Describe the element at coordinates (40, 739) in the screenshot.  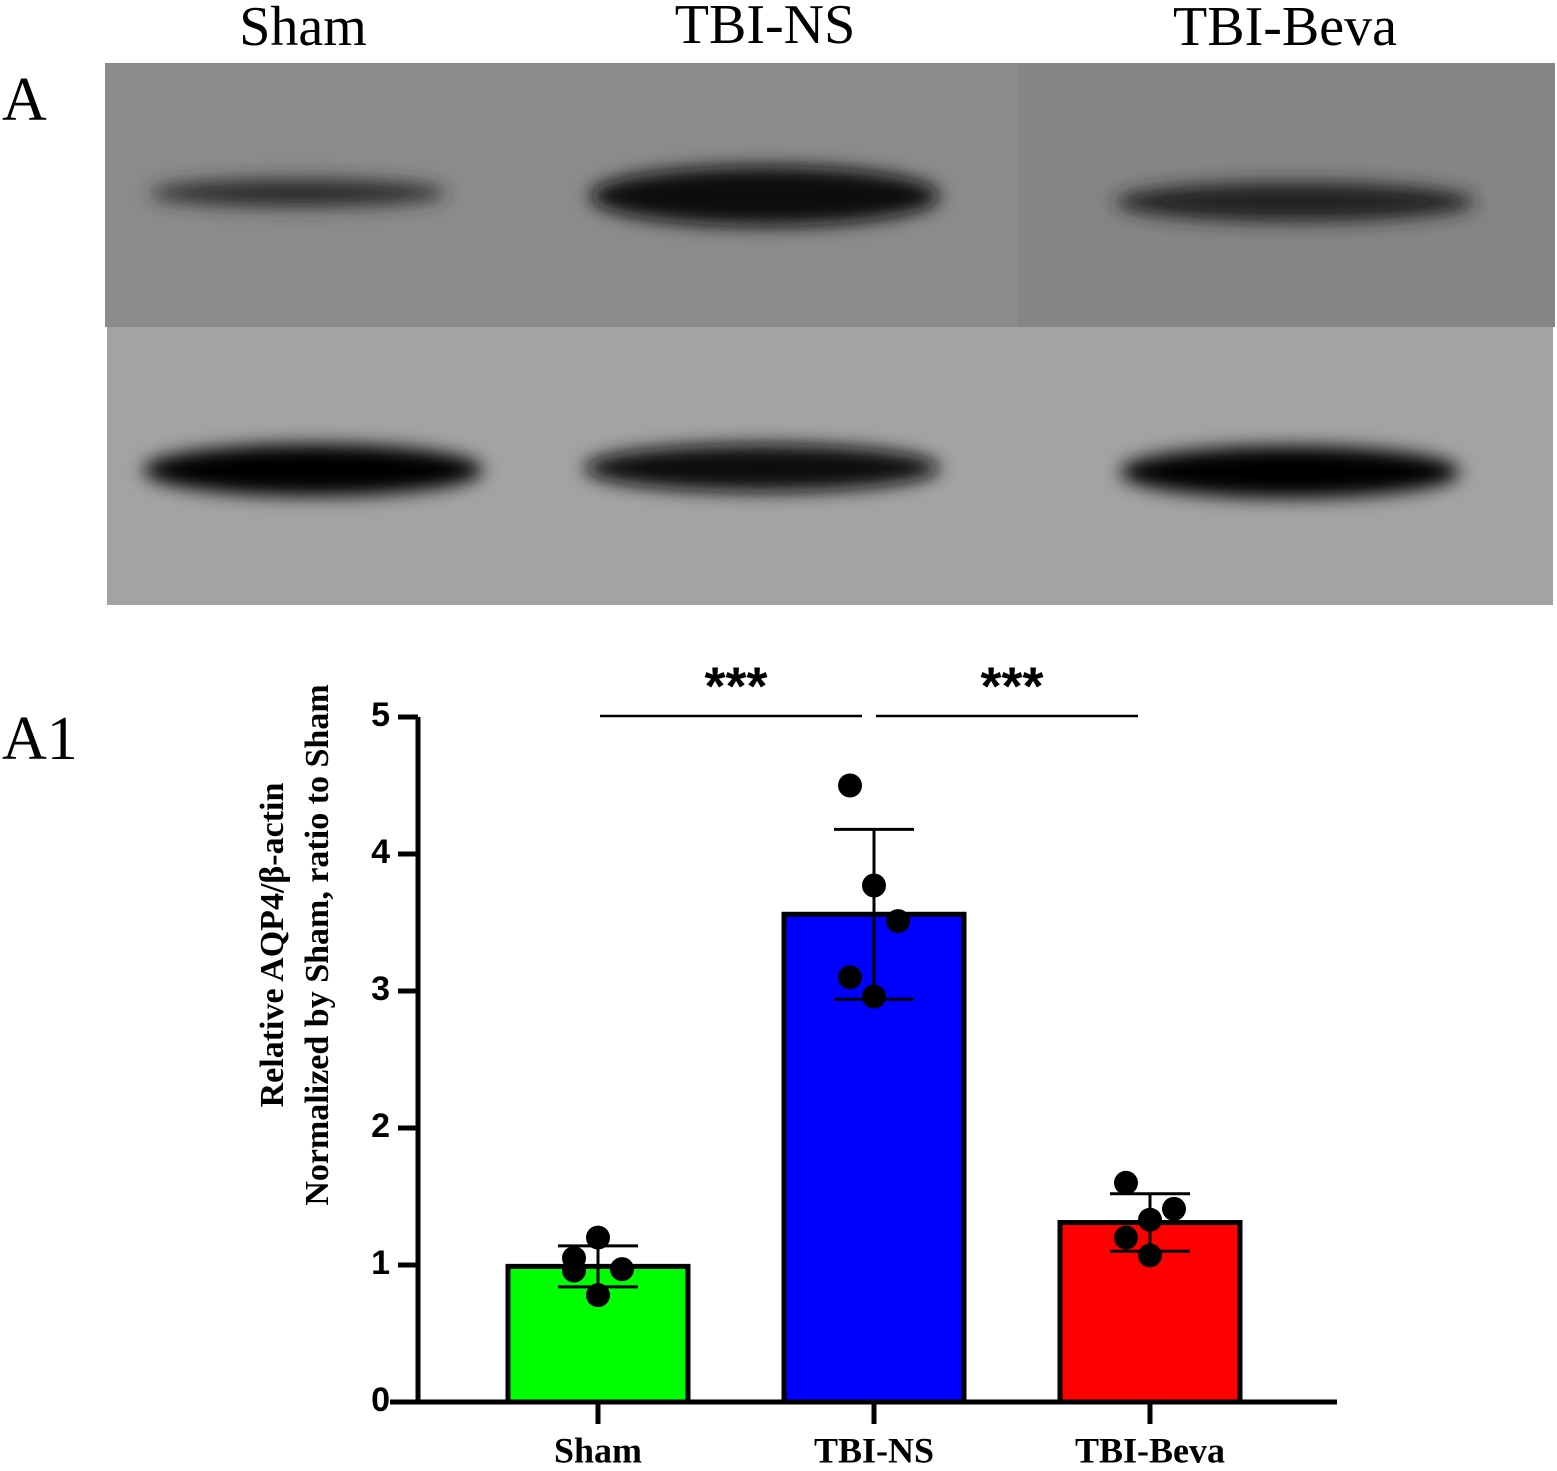
I see `panel-label: A1` at that location.